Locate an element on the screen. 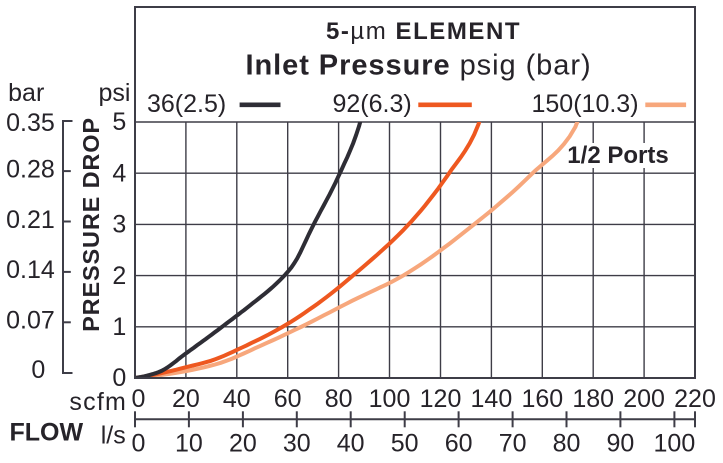  svg-text: 5 is located at coordinates (119, 122).